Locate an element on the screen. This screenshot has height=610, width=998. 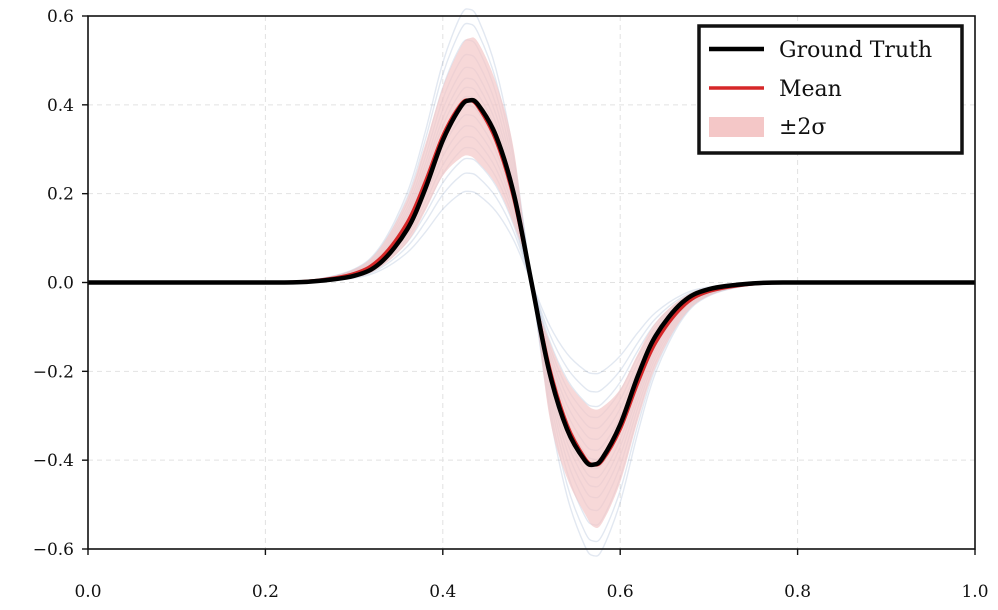
legend: Ground Truth Mean ±2σ is located at coordinates (830, 89).